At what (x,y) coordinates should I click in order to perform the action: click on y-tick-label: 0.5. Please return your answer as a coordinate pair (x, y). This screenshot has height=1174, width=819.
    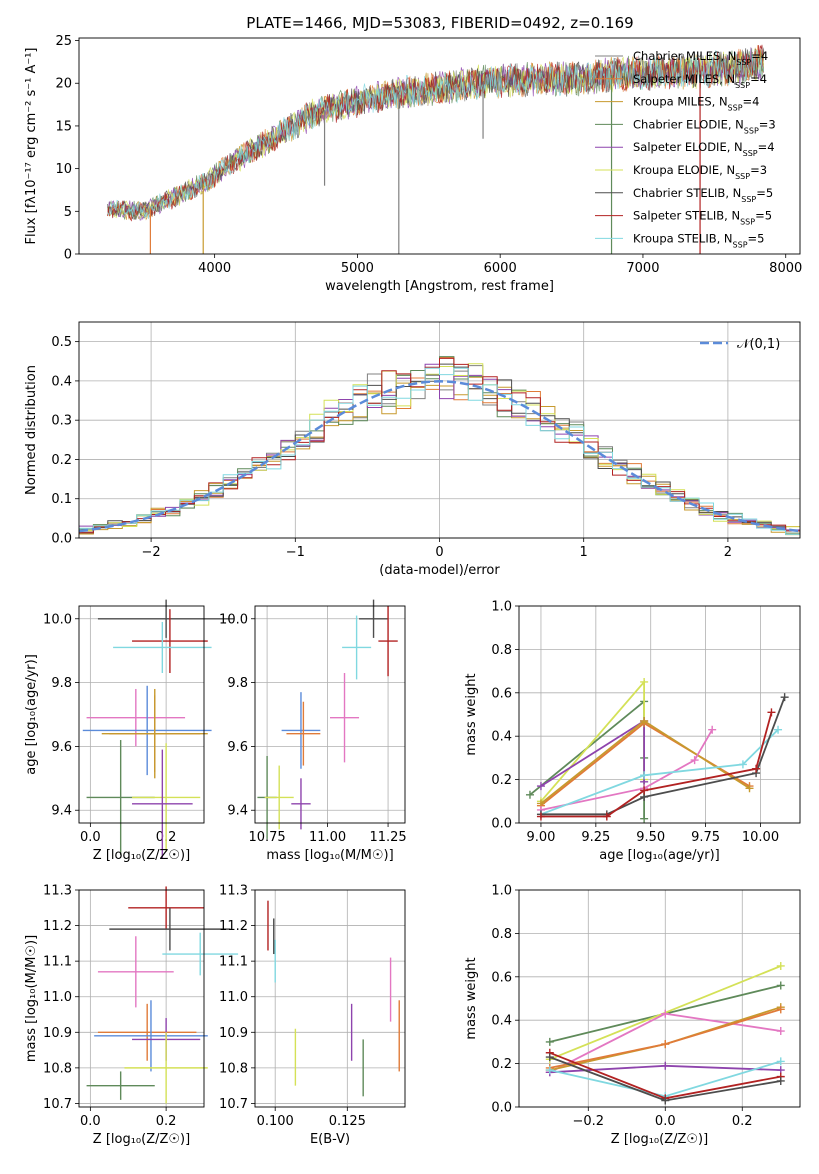
    Looking at the image, I should click on (61, 342).